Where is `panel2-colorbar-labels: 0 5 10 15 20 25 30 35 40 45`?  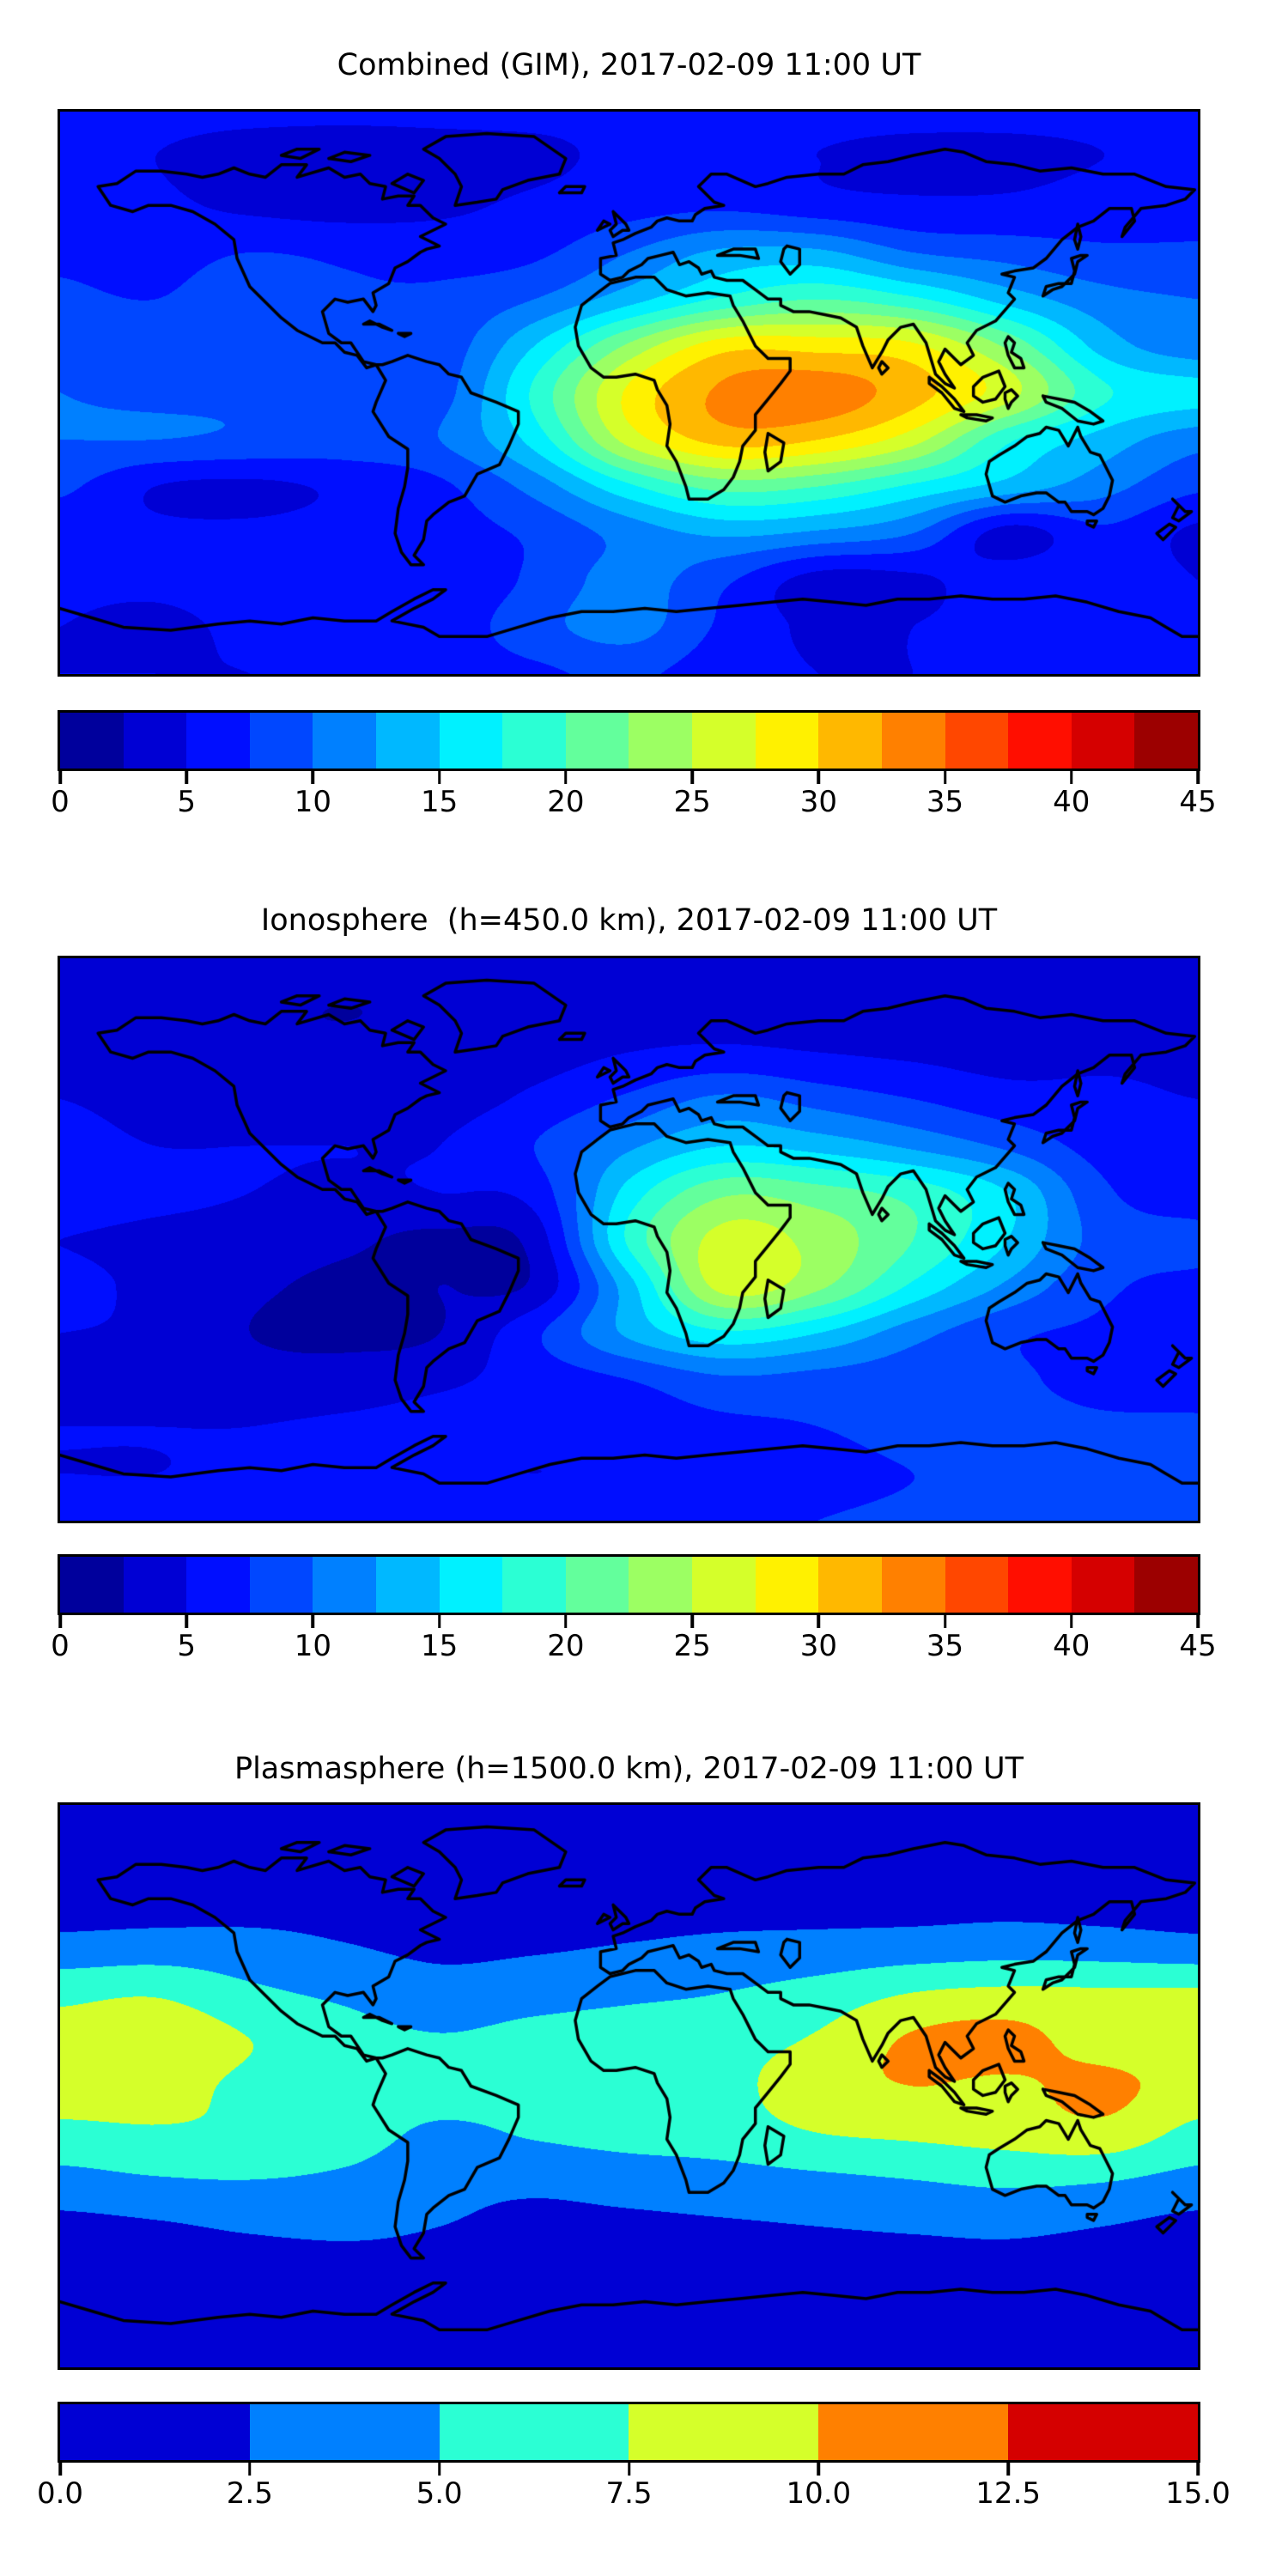
panel2-colorbar-labels: 0 5 10 15 20 25 30 35 40 45 is located at coordinates (633, 1648).